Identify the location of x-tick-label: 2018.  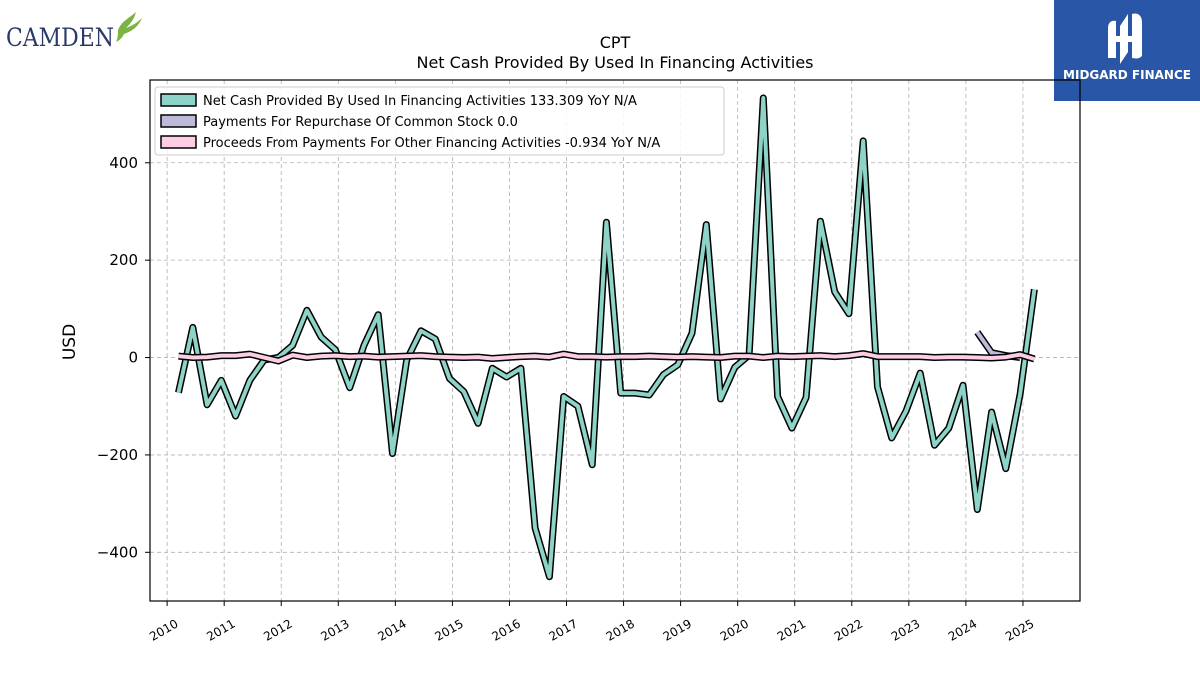
(620, 629).